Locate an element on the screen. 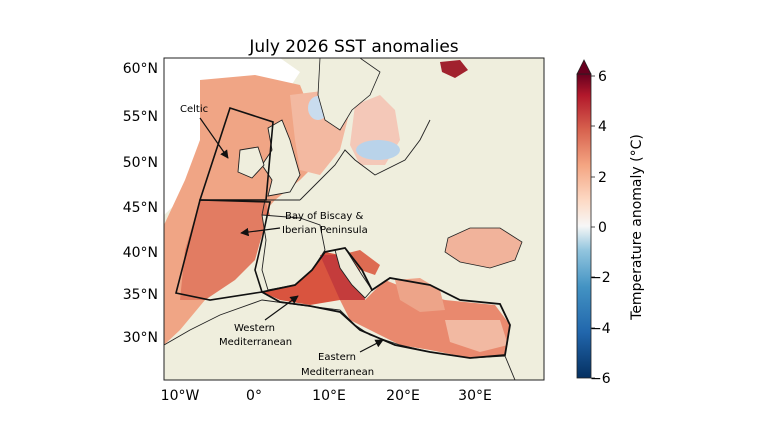 The height and width of the screenshot is (426, 767). colorbar-tick: 0 is located at coordinates (602, 228).